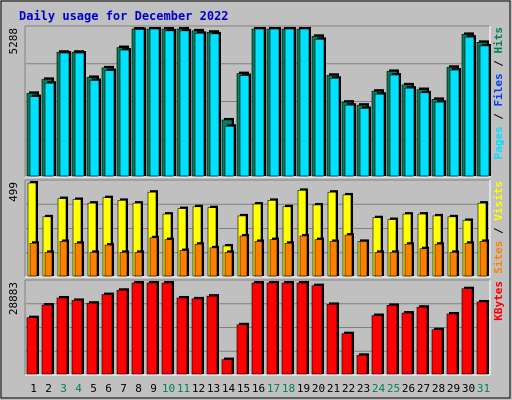 The image size is (512, 400). I want to click on panel-2-legend: Sites / Visits, so click(498, 227).